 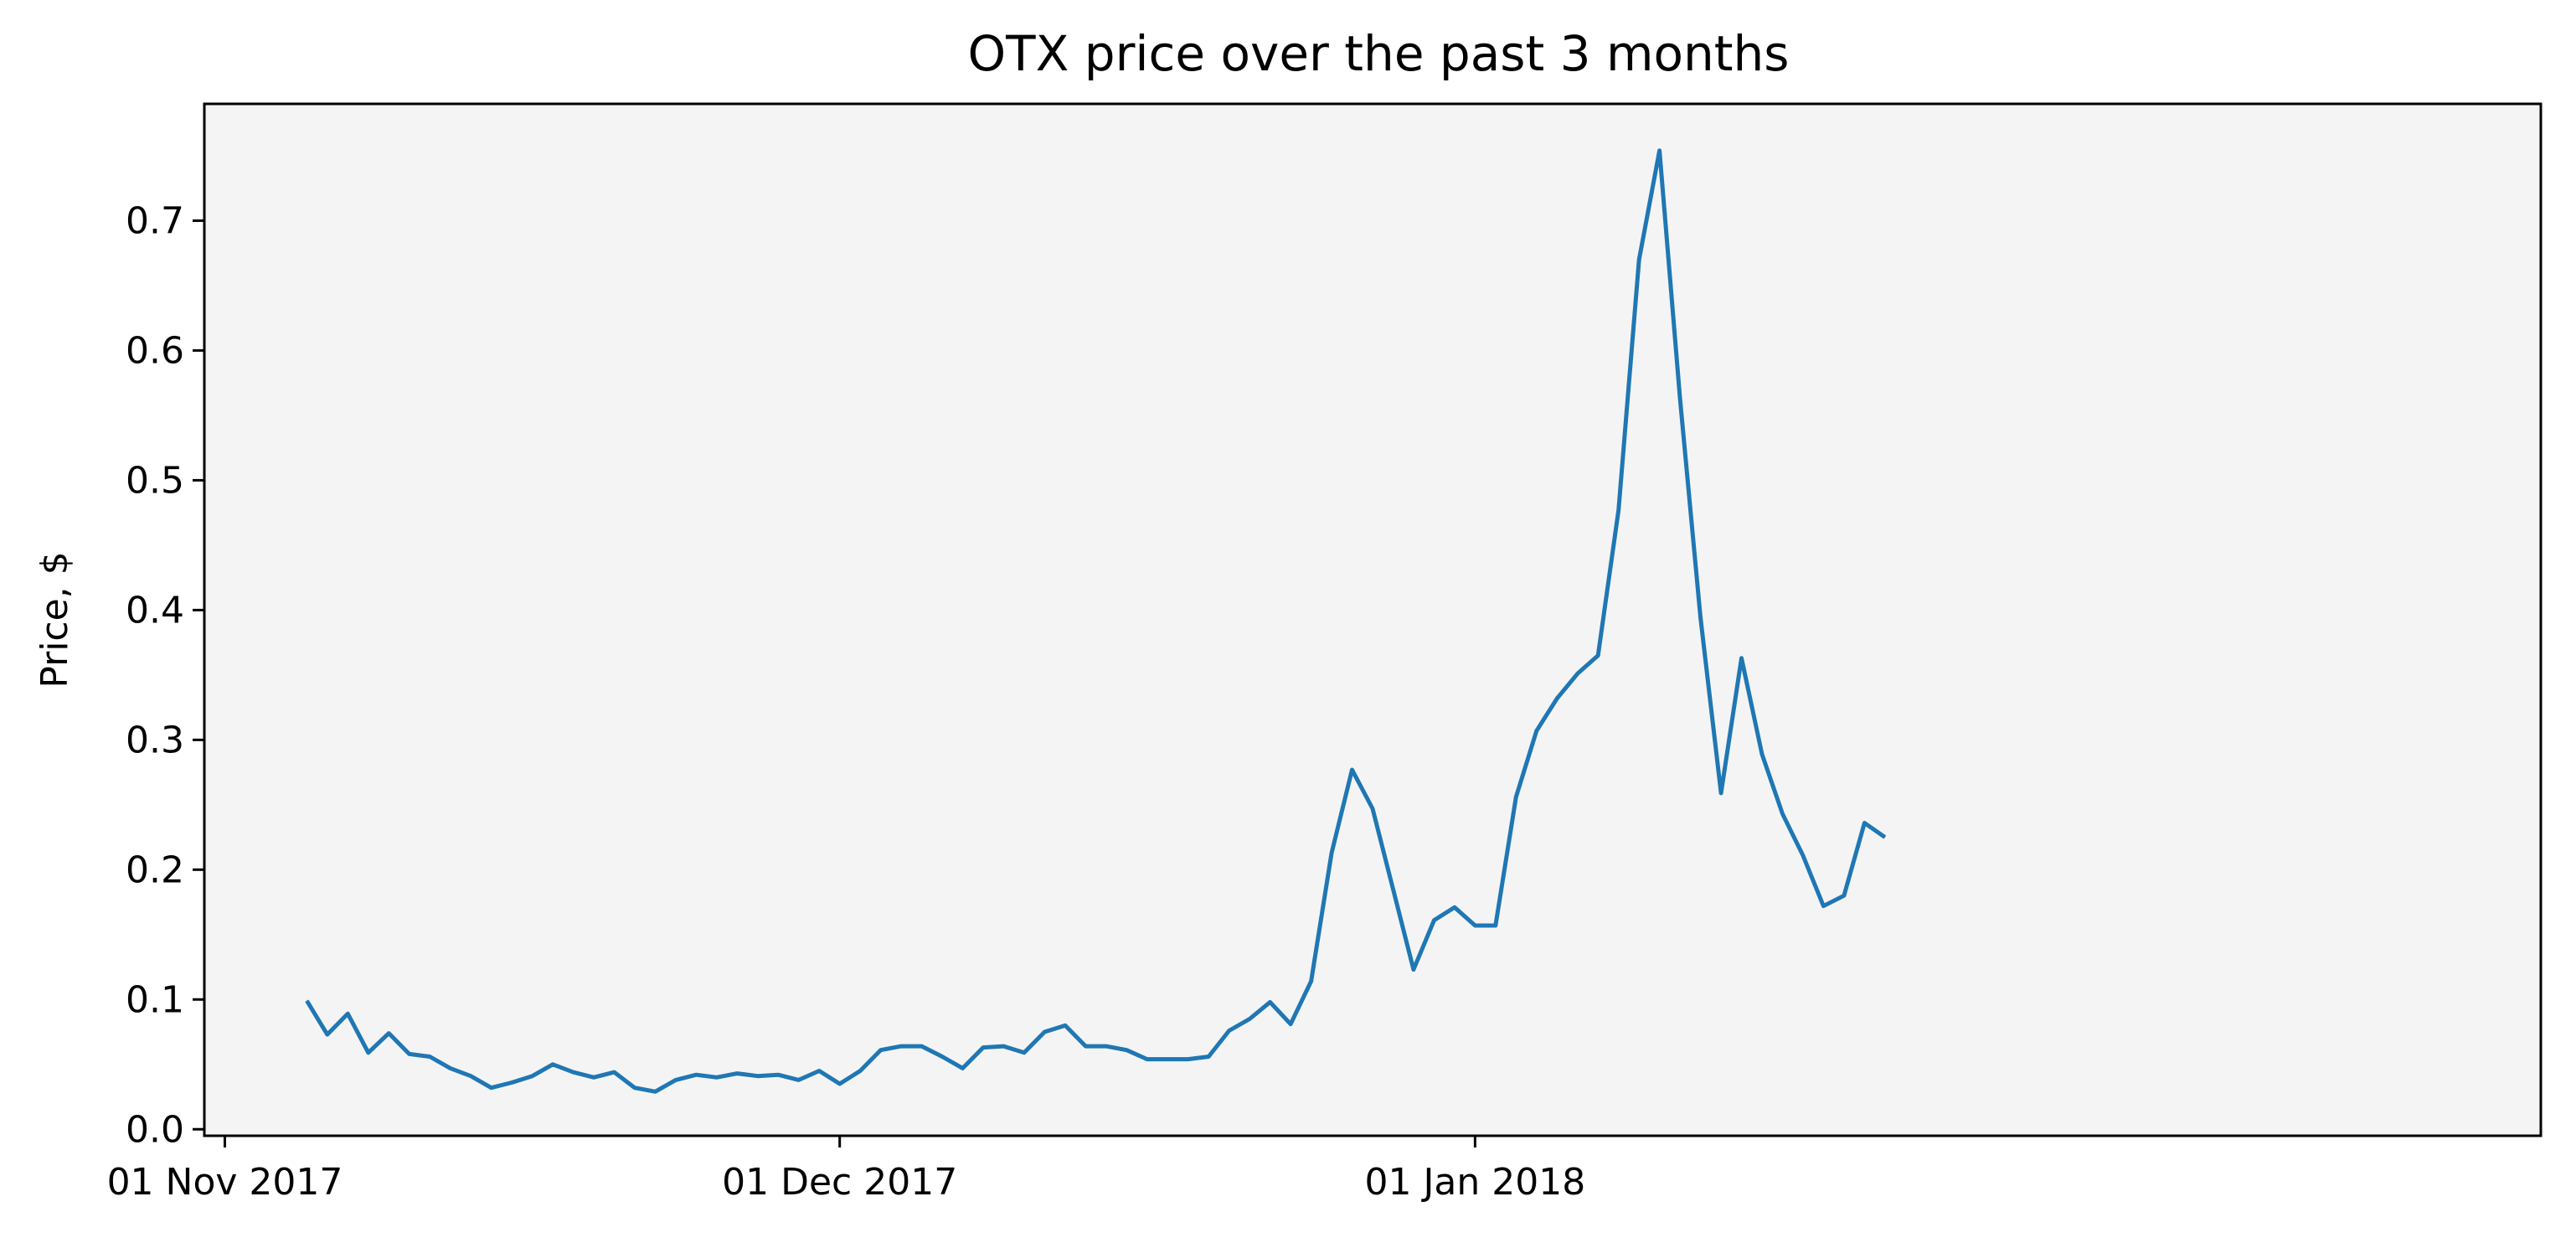 What do you see at coordinates (839, 1182) in the screenshot?
I see `x-tick-label: 01 Dec 2017` at bounding box center [839, 1182].